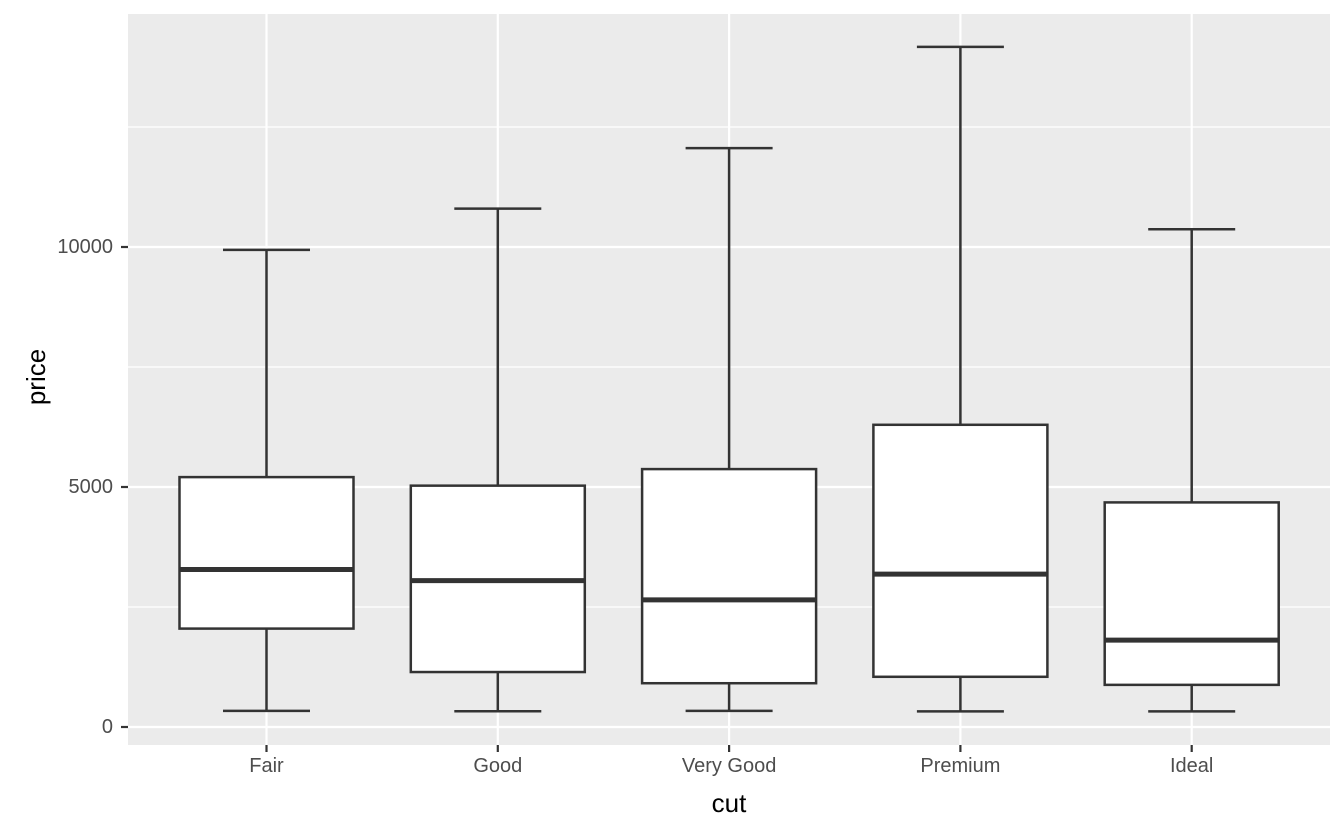 The image size is (1344, 830). I want to click on x-tick-label-fair: Fair, so click(266, 766).